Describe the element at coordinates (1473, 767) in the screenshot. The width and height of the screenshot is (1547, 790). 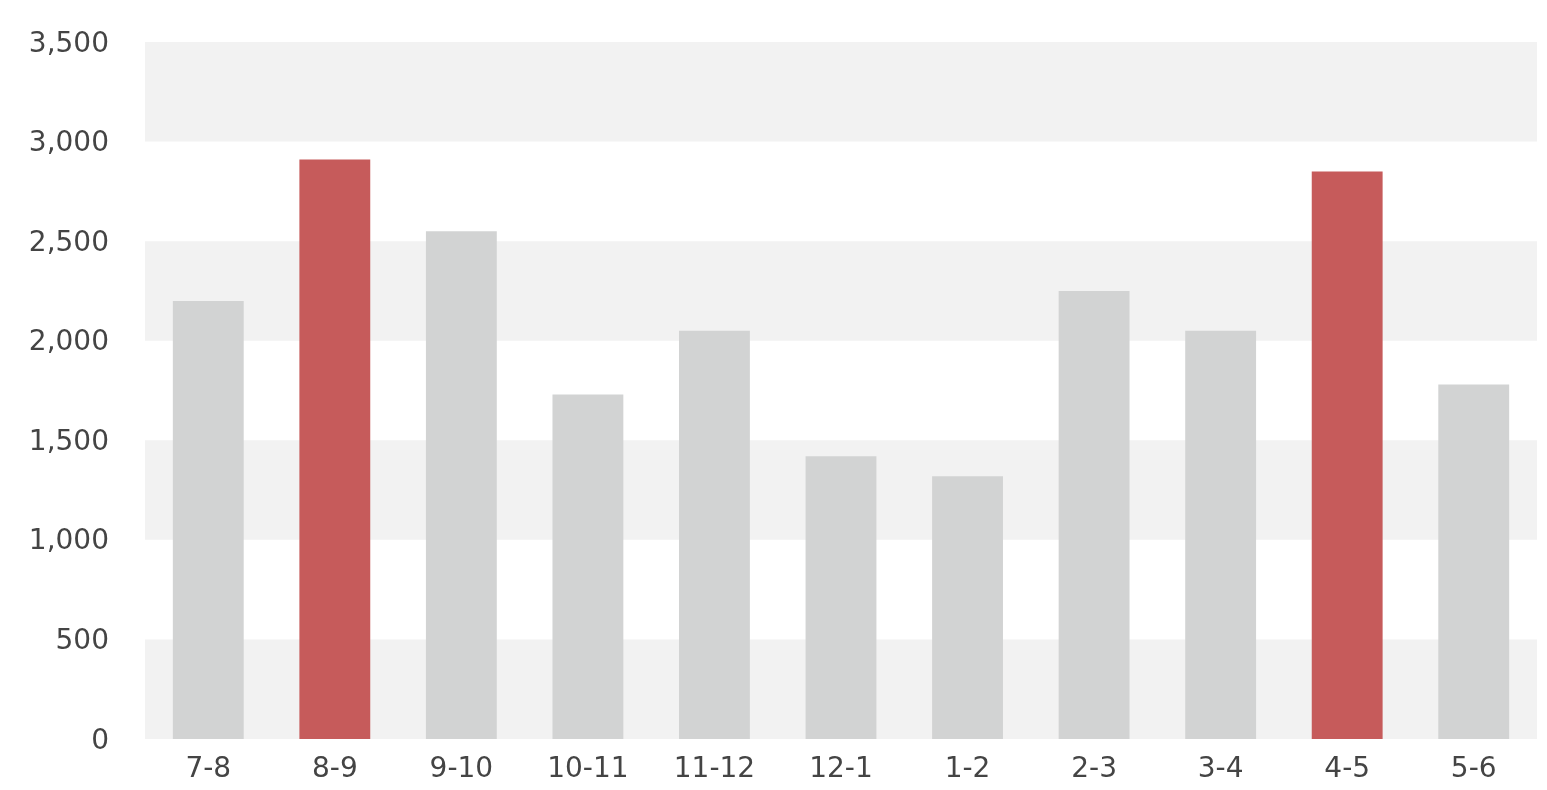
I see `x-tick-label: 5-6` at that location.